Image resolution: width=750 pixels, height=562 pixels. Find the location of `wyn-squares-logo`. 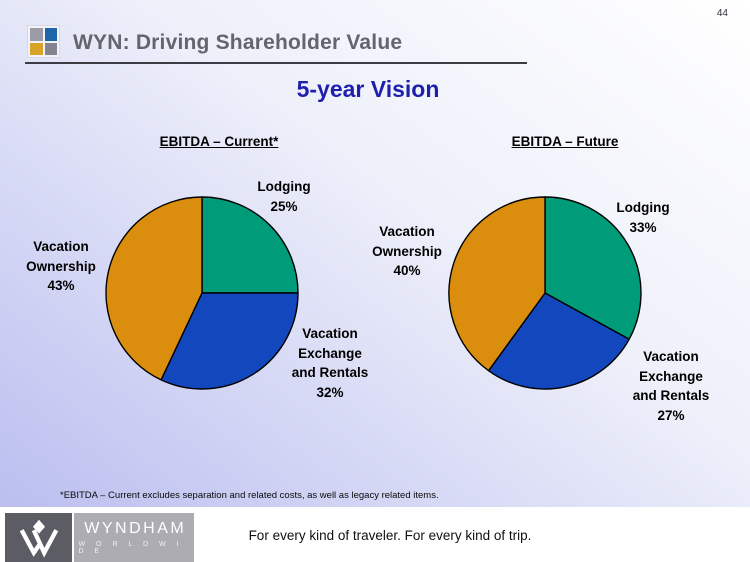

wyn-squares-logo is located at coordinates (43, 41).